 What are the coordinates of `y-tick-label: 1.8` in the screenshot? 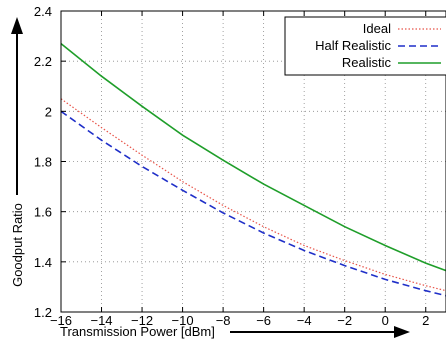 It's located at (43, 162).